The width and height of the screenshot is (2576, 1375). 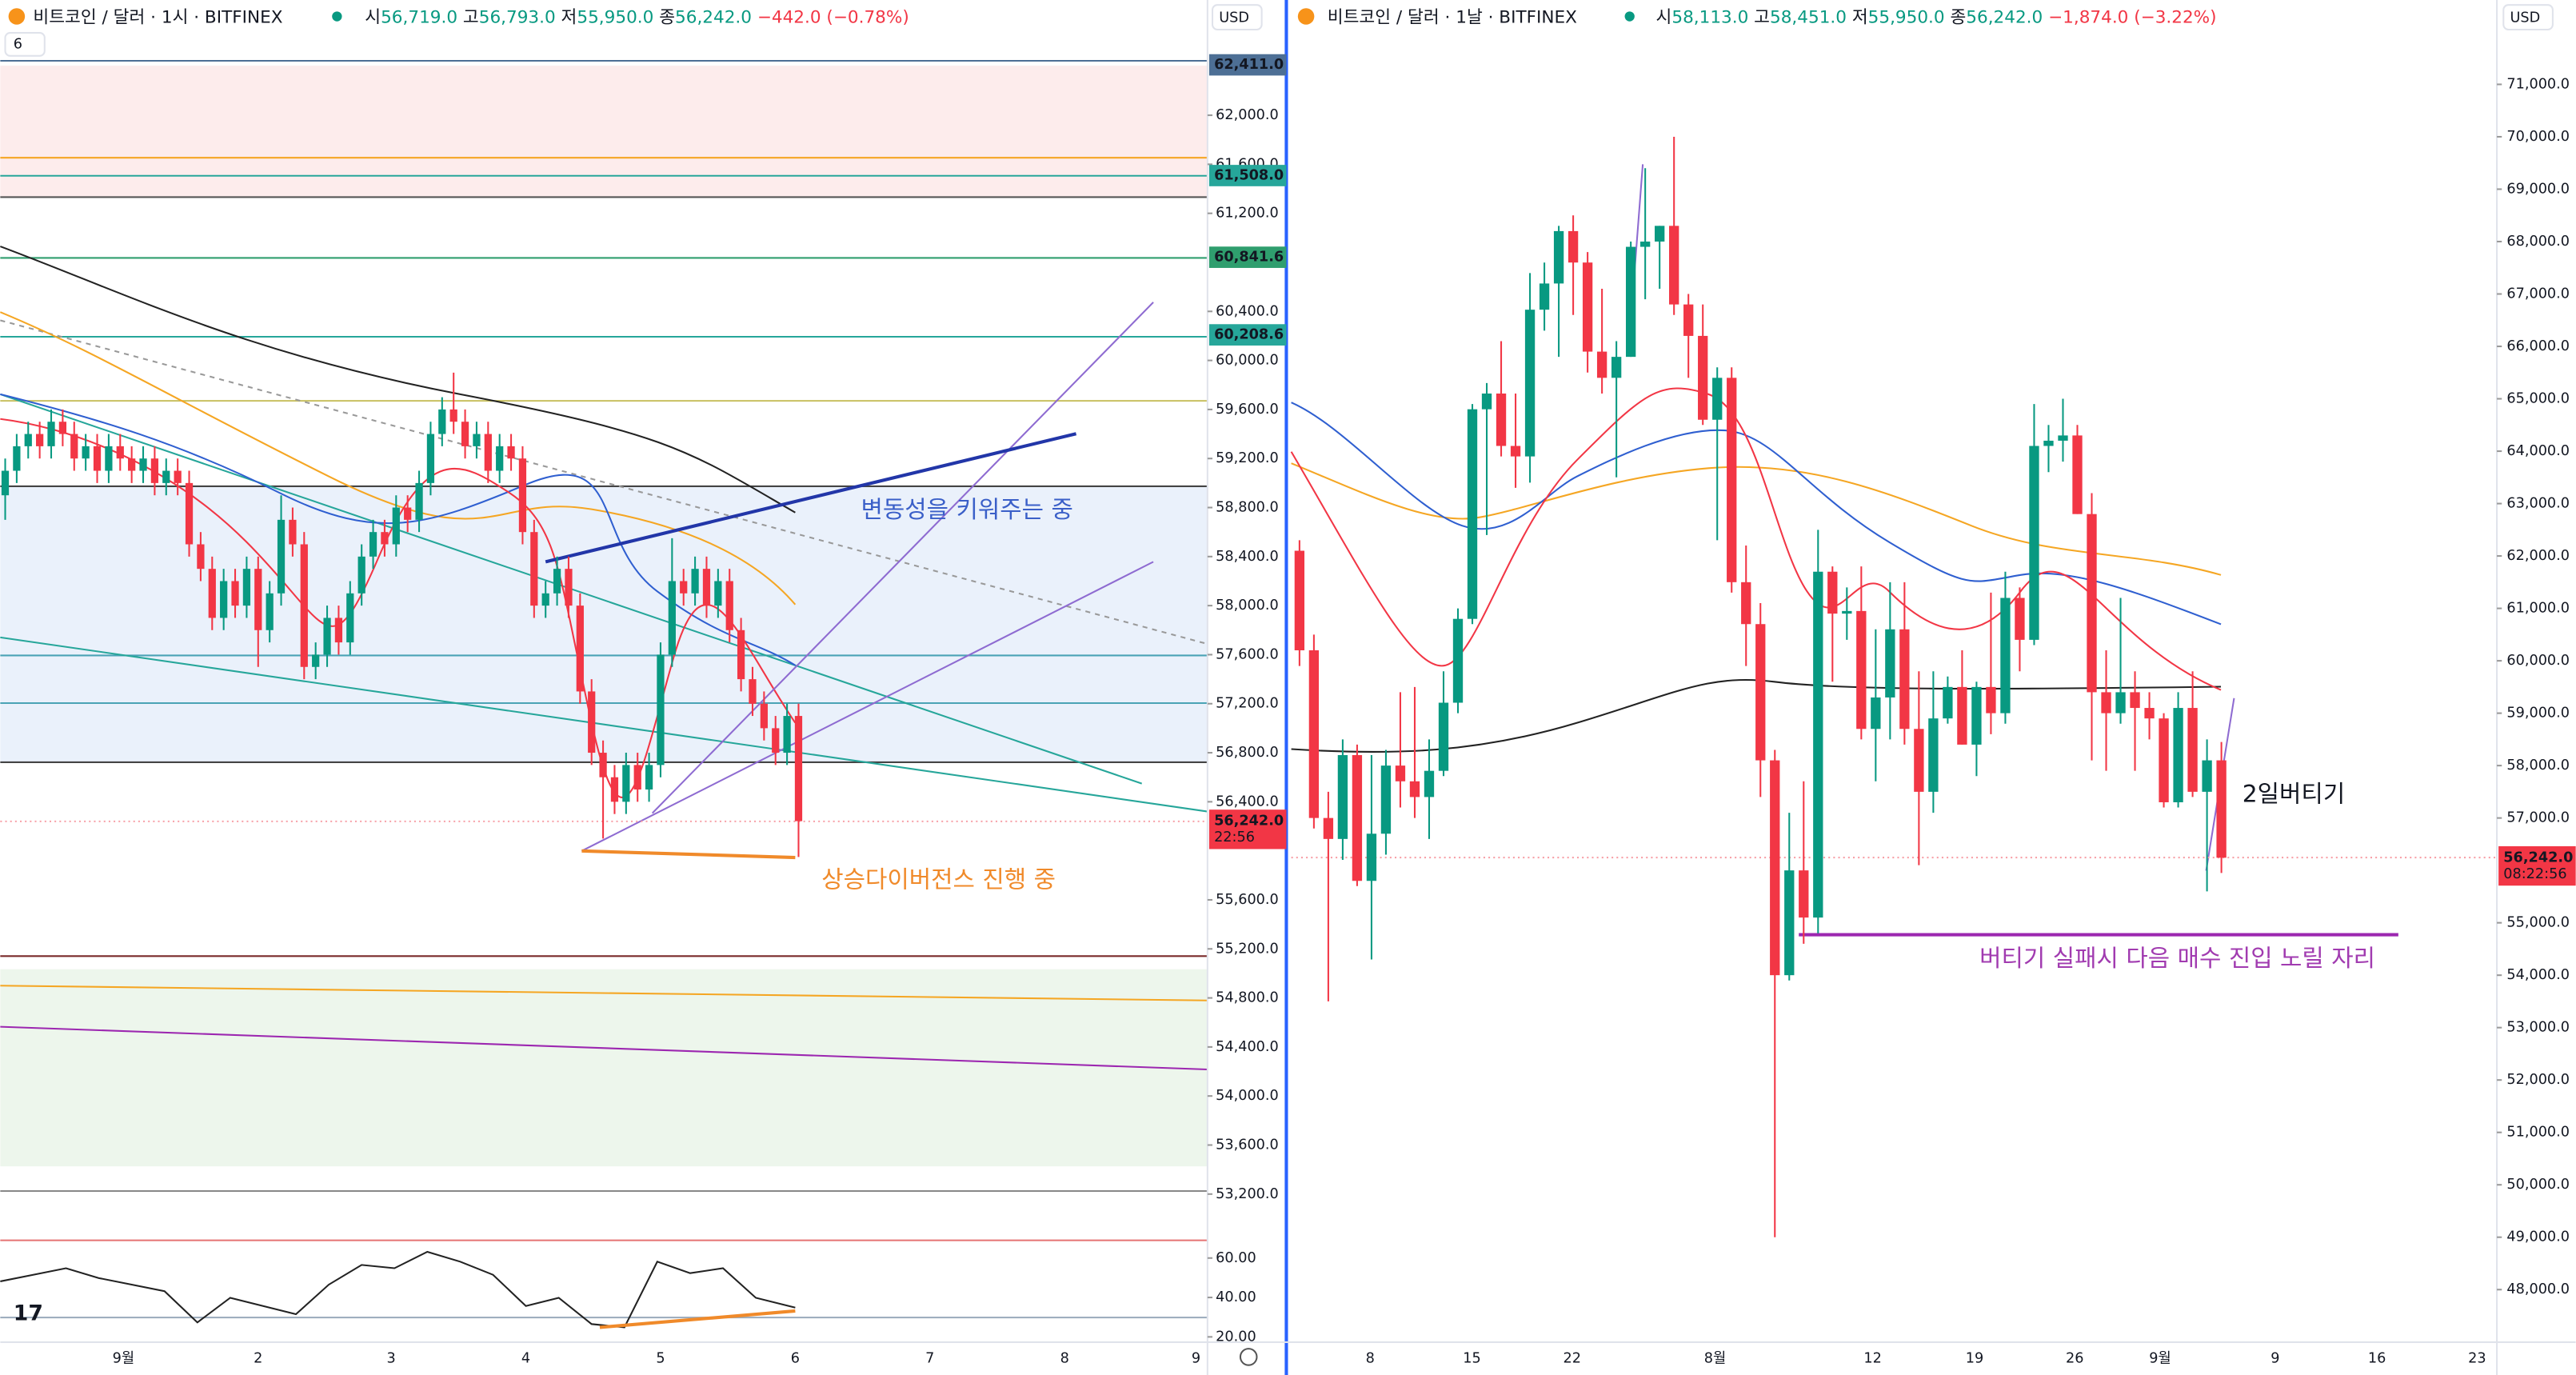 I want to click on status-dot, so click(x=1630, y=16).